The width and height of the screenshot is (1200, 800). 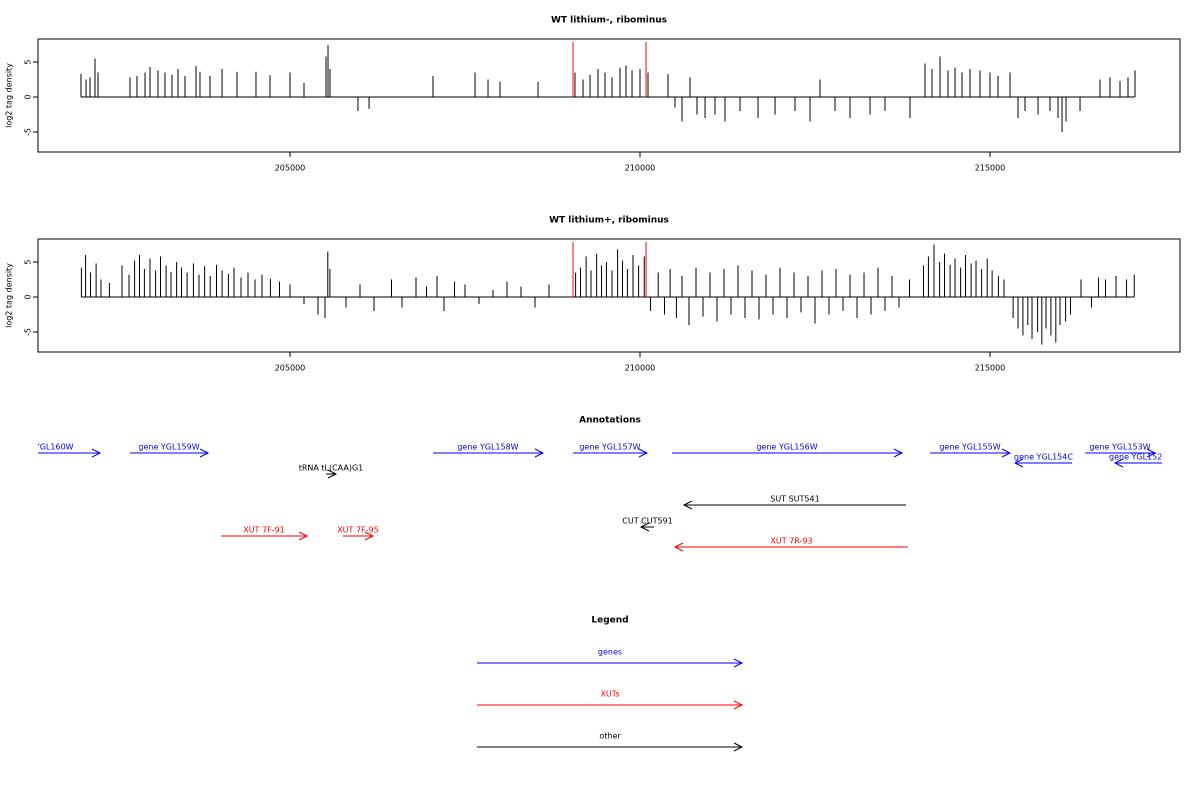 I want to click on chart-title: WT lithium-, ribominus, so click(x=609, y=21).